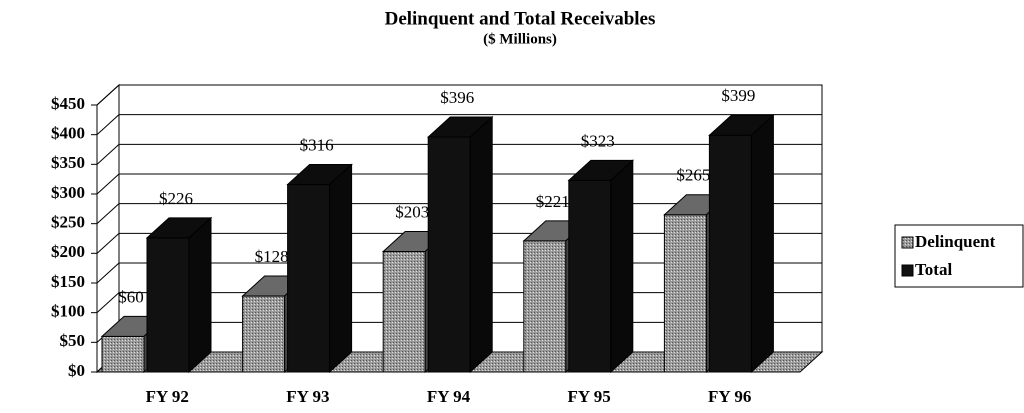  I want to click on value-label: $396, so click(457, 97).